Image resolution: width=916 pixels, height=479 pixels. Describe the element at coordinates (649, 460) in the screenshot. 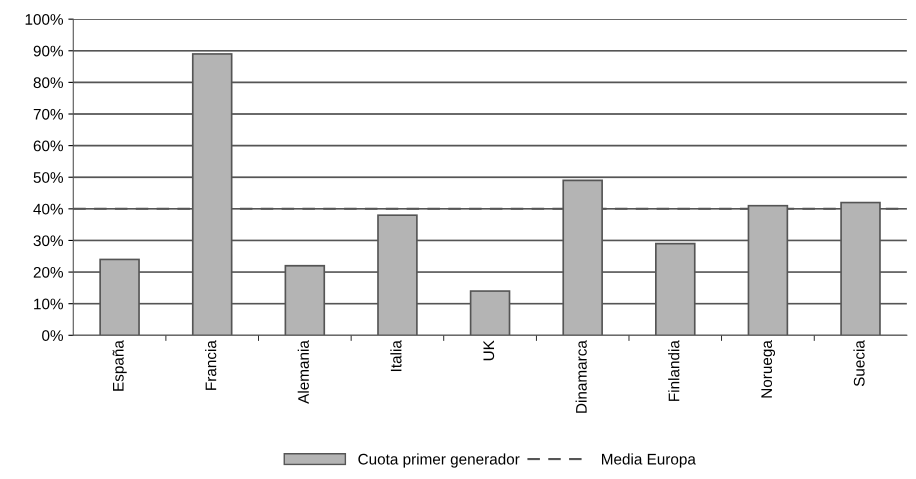

I see `legend-label: Media Europa` at that location.